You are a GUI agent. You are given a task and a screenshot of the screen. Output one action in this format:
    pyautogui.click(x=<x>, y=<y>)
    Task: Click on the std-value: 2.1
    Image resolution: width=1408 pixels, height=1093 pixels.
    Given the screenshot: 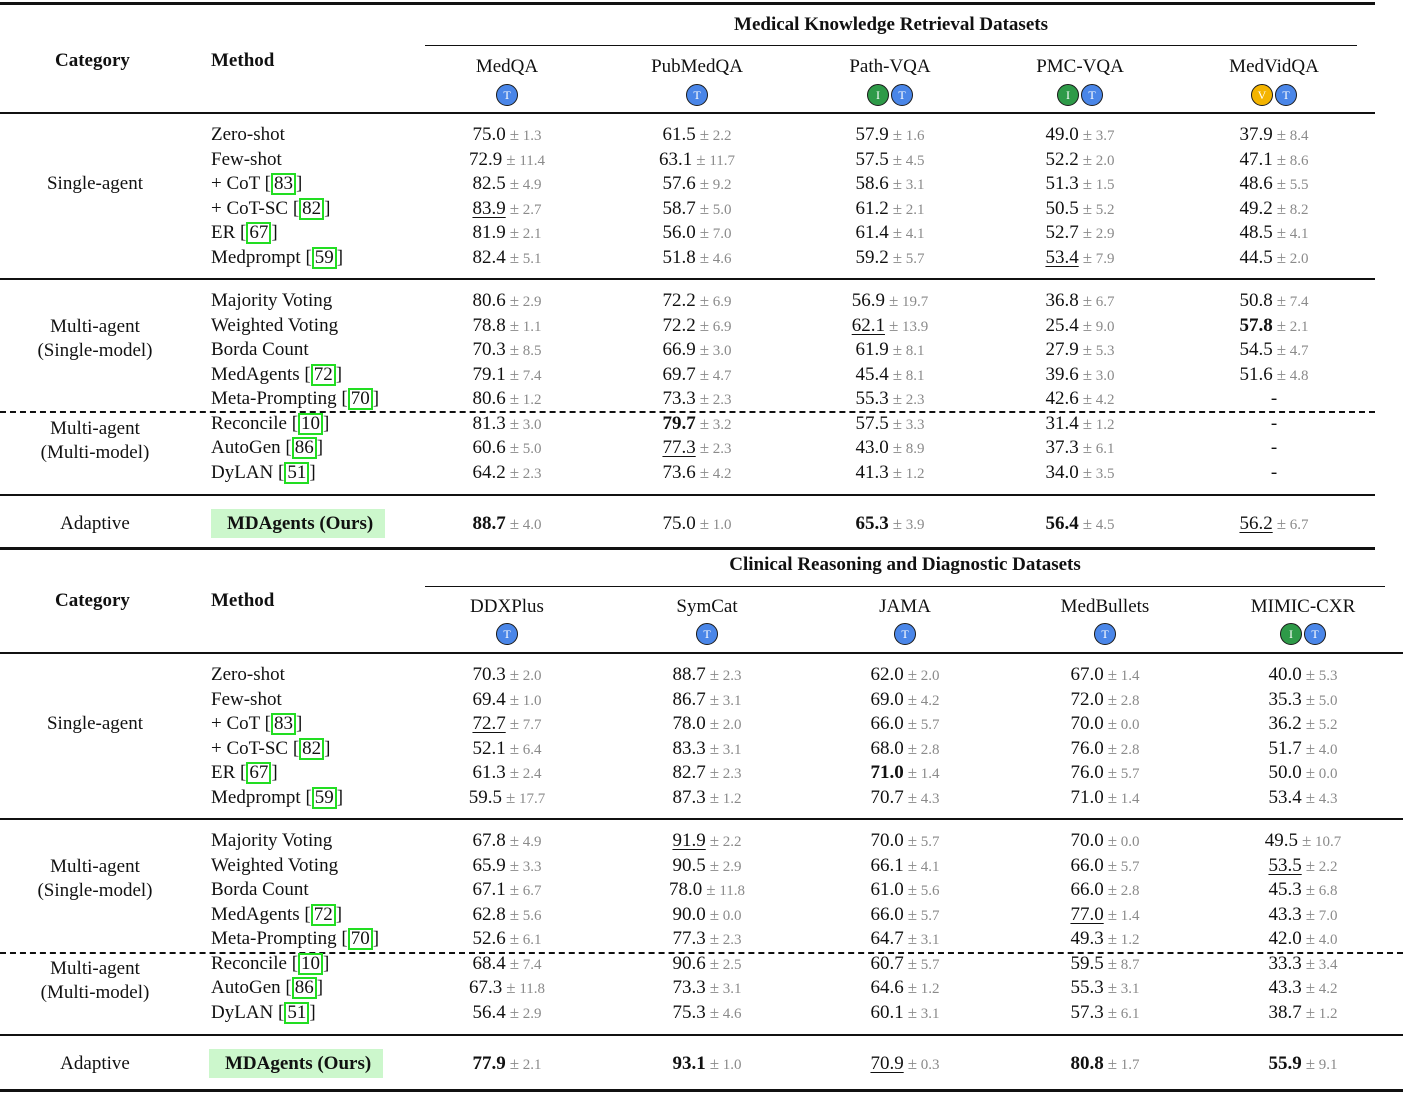 What is the action you would take?
    pyautogui.click(x=532, y=234)
    